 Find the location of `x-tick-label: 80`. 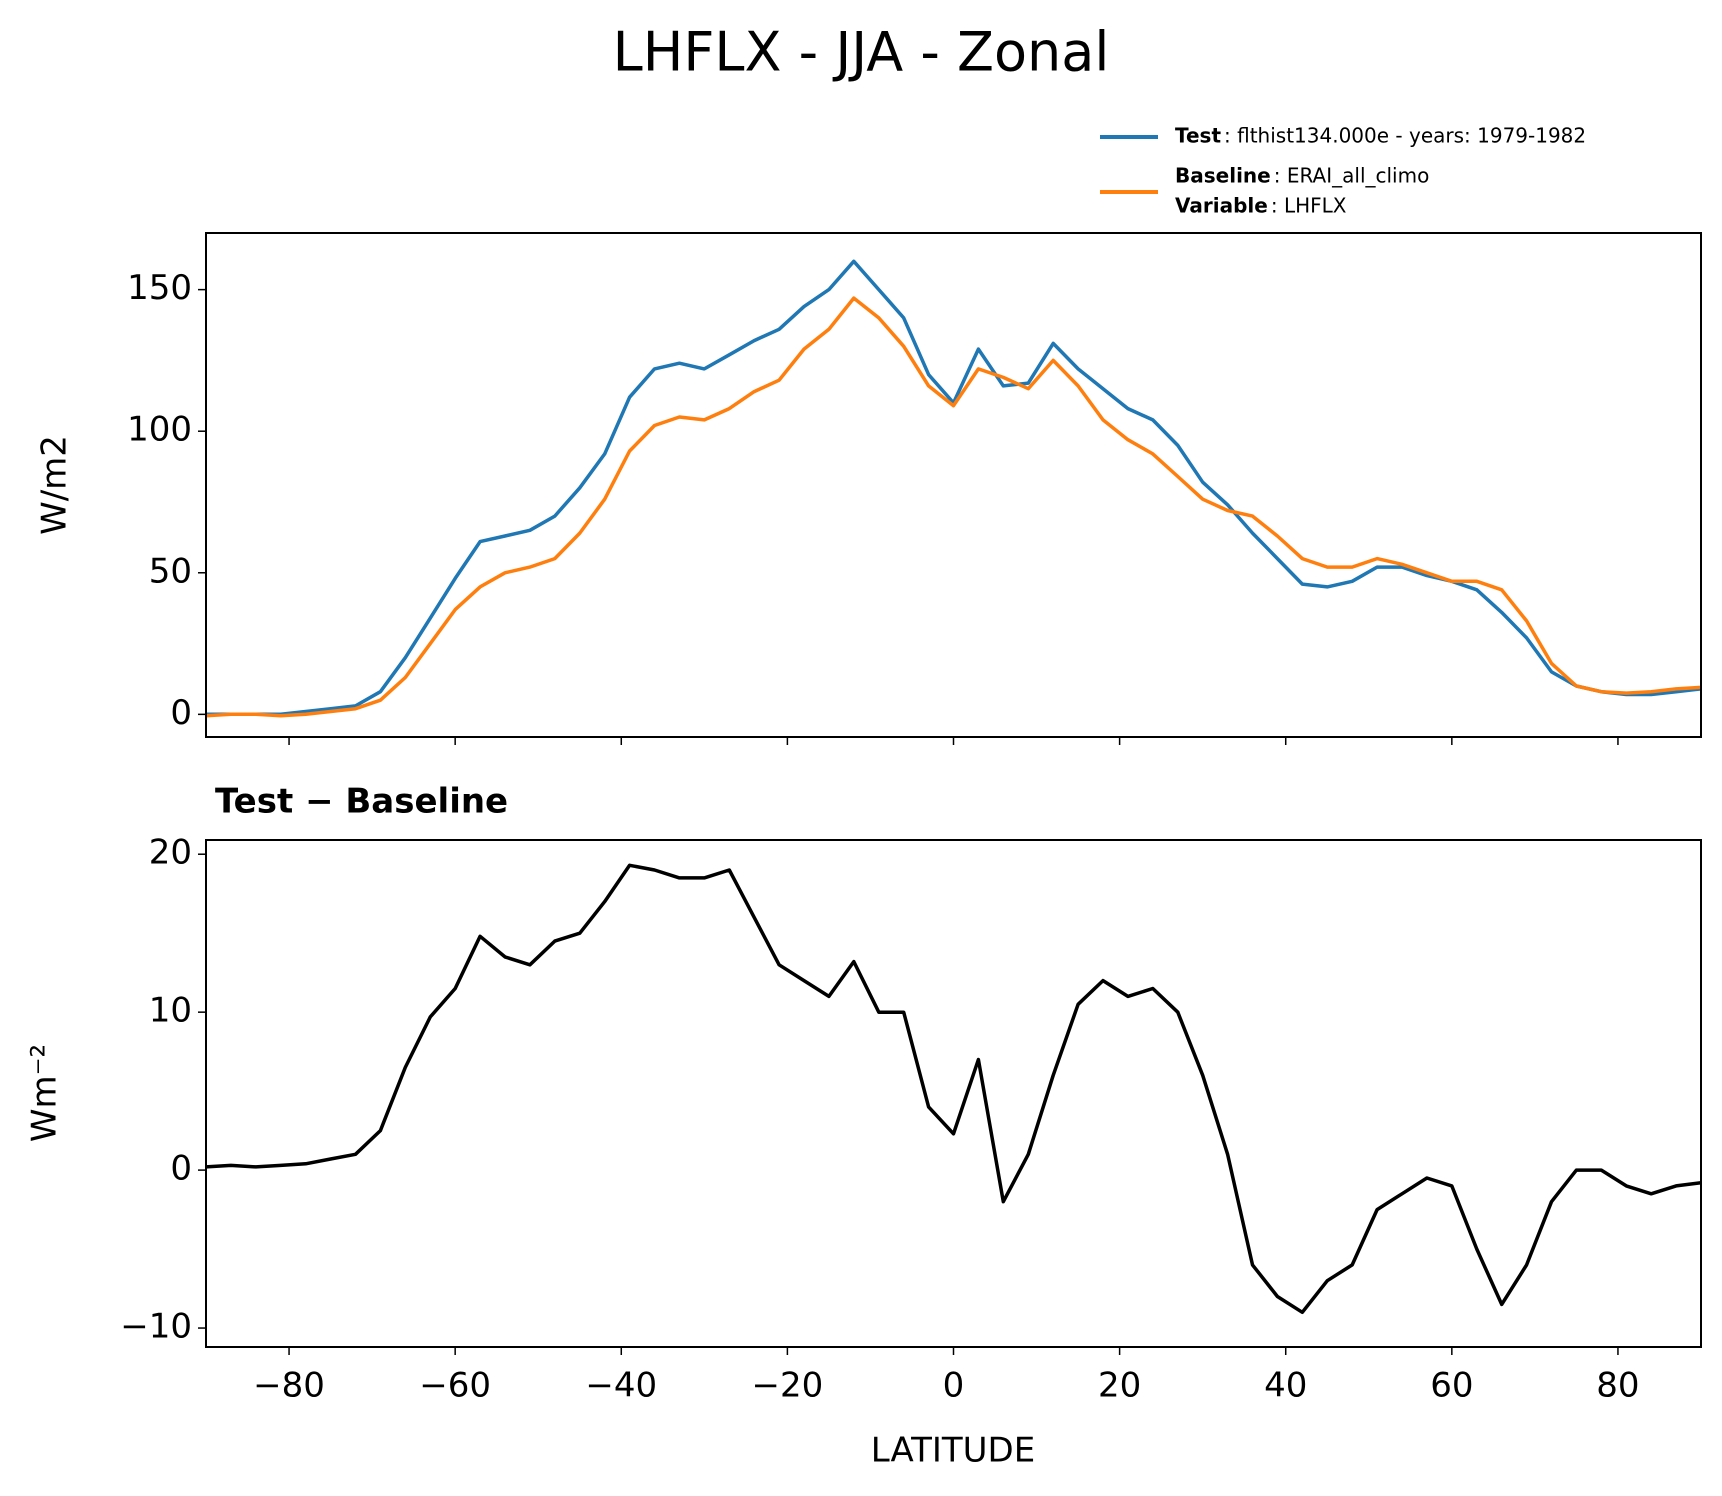

x-tick-label: 80 is located at coordinates (1617, 1386).